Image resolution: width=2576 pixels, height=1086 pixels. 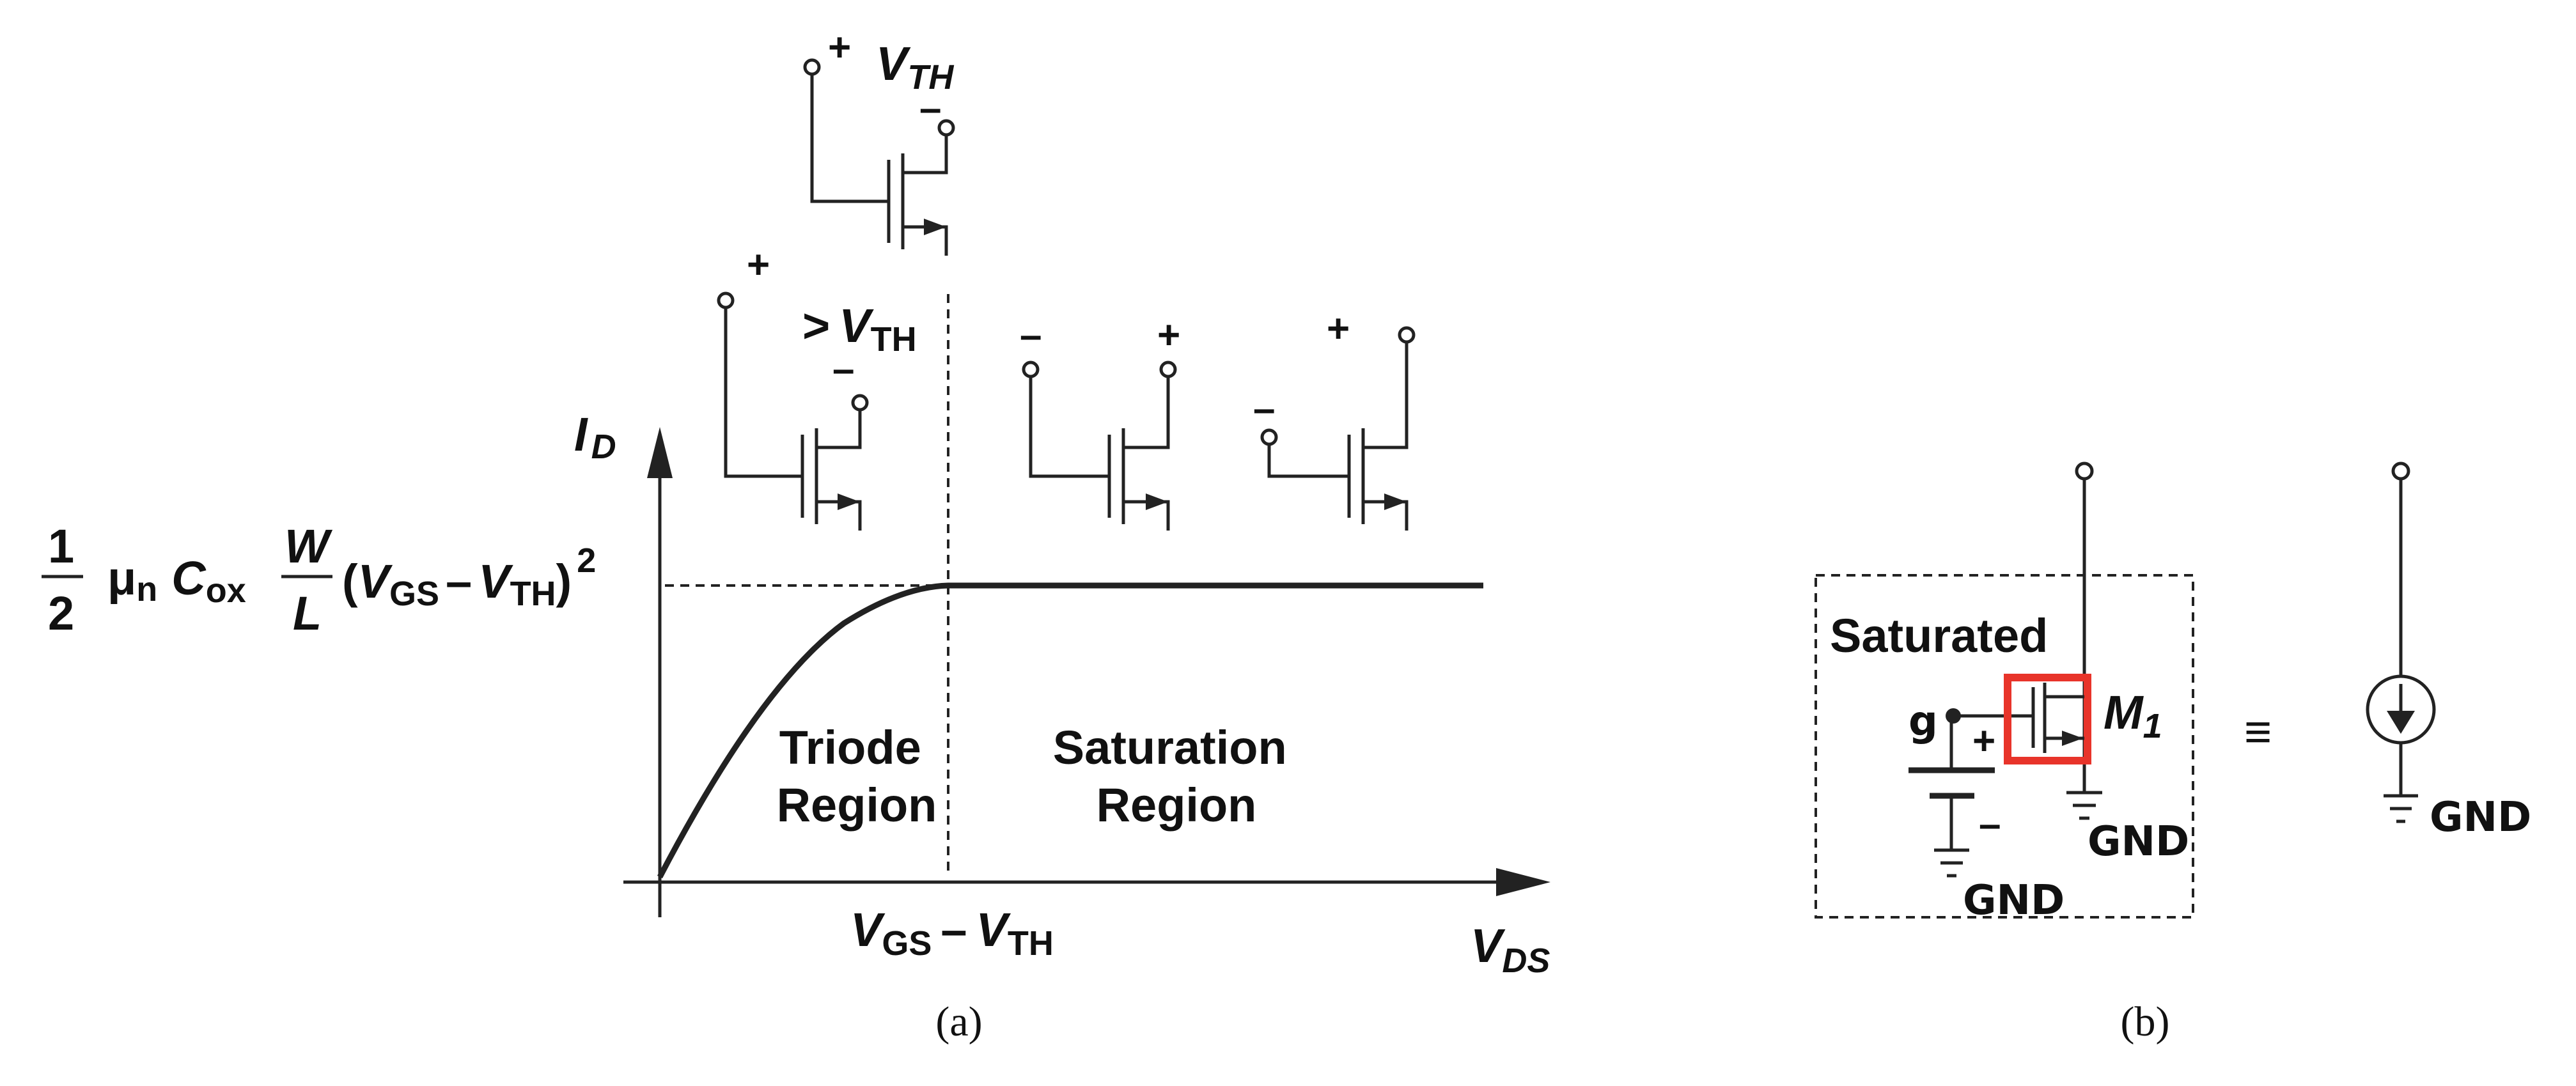 What do you see at coordinates (817, 387) in the screenshot?
I see `transistor-triode: + – > VTH` at bounding box center [817, 387].